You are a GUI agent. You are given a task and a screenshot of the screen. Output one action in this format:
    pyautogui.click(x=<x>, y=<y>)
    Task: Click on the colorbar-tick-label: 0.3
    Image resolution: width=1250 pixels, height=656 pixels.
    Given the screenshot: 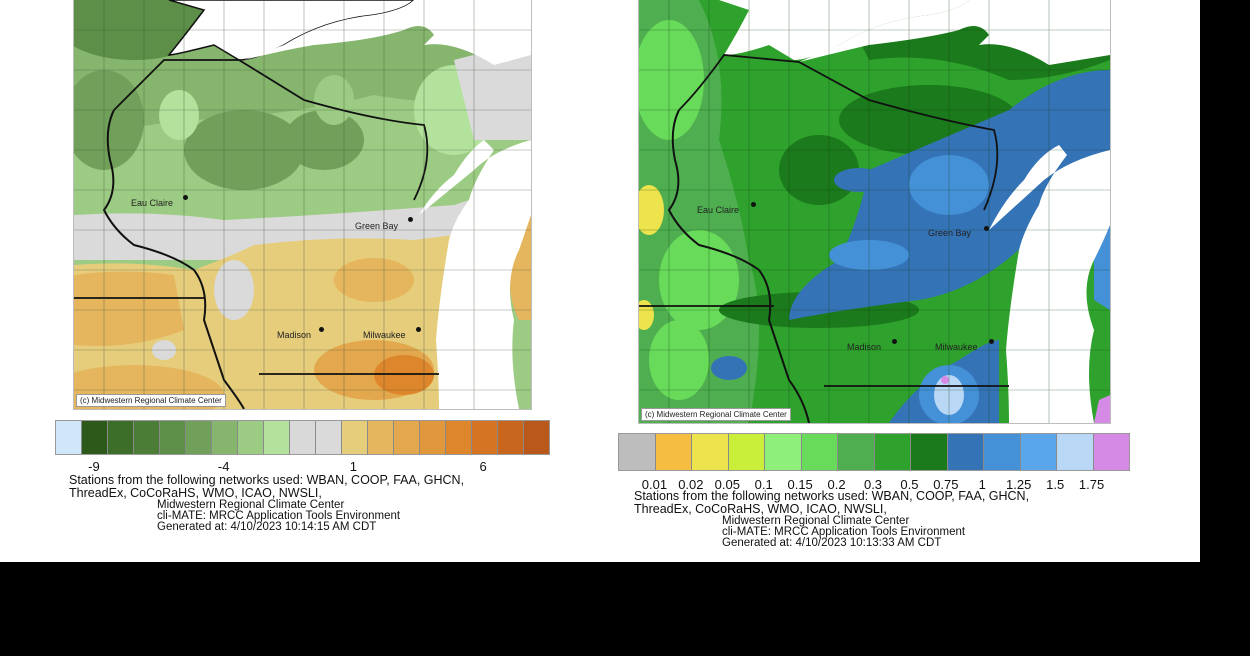 What is the action you would take?
    pyautogui.click(x=873, y=484)
    